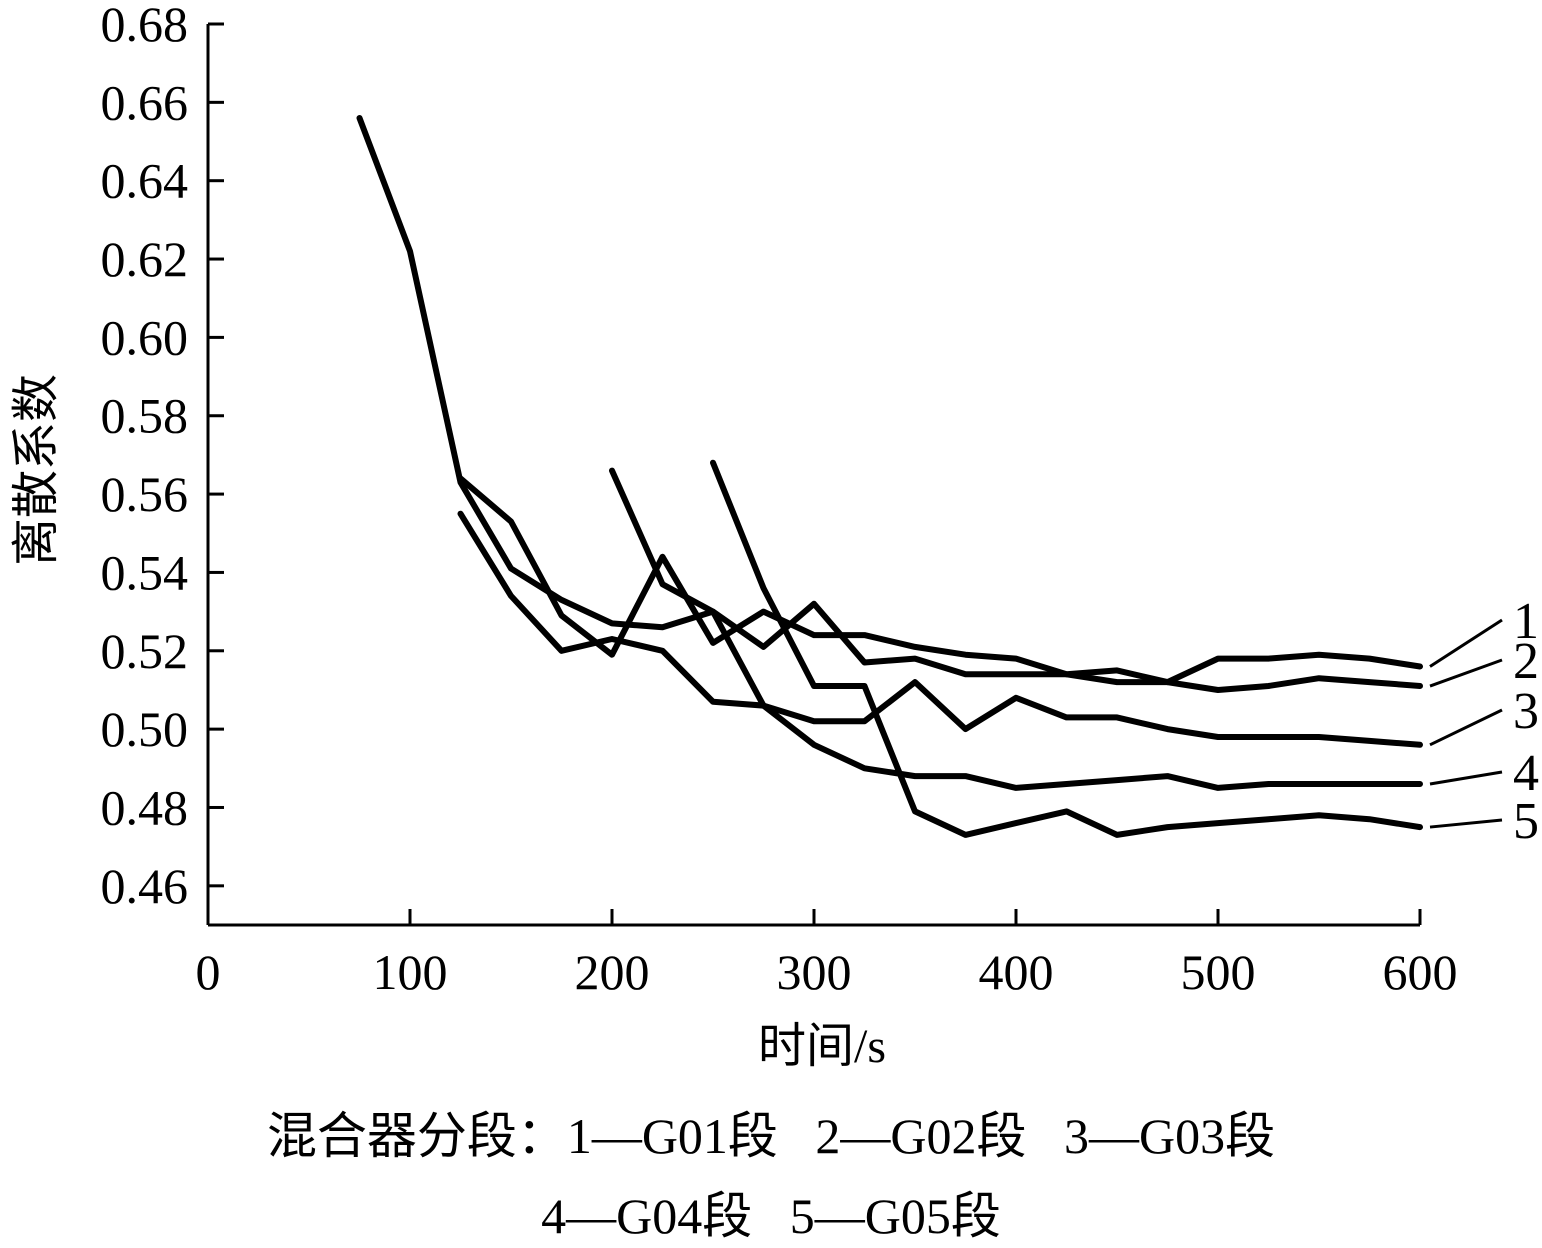 This screenshot has width=1542, height=1248. What do you see at coordinates (612, 972) in the screenshot?
I see `x-tick-label: 200` at bounding box center [612, 972].